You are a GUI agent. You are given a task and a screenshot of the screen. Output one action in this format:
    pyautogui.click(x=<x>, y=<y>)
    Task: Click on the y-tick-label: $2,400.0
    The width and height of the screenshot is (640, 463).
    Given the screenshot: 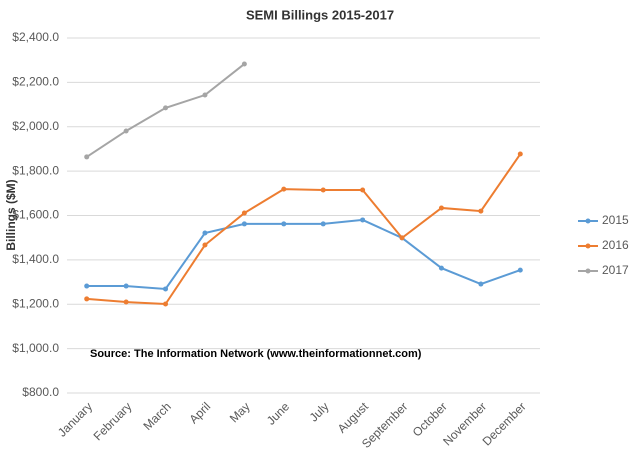 What is the action you would take?
    pyautogui.click(x=35, y=37)
    